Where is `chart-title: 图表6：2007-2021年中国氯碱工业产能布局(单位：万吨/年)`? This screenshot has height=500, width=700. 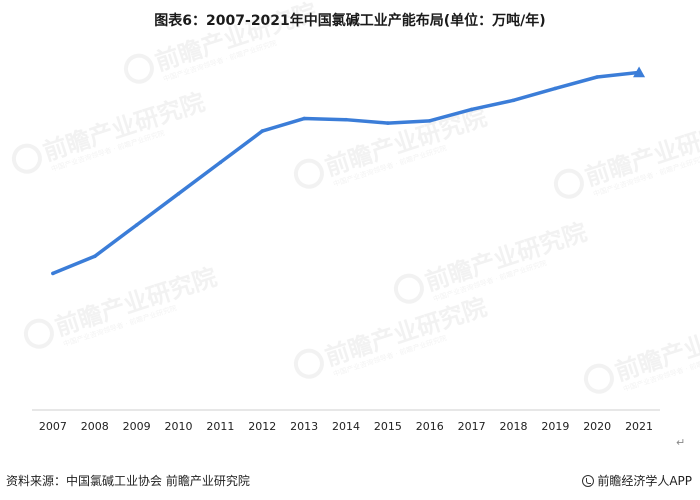 chart-title: 图表6：2007-2021年中国氯碱工业产能布局(单位：万吨/年) is located at coordinates (350, 21).